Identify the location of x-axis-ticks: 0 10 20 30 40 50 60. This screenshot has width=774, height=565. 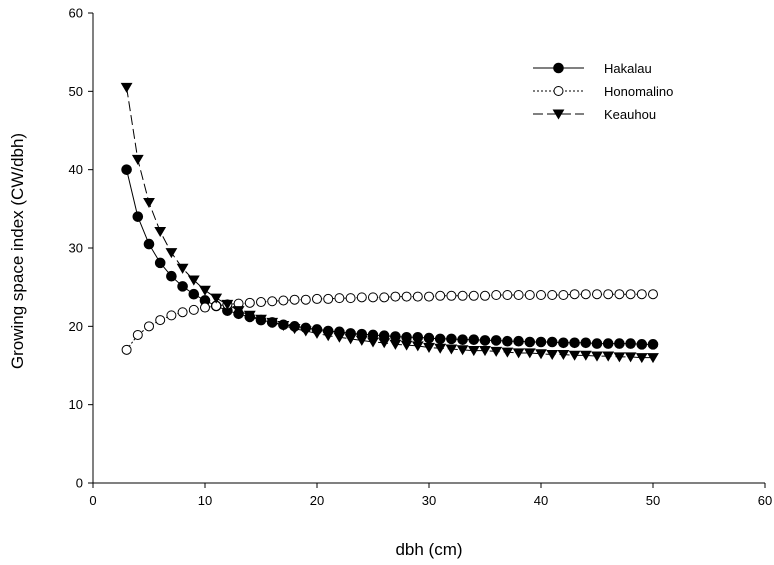
(430, 495).